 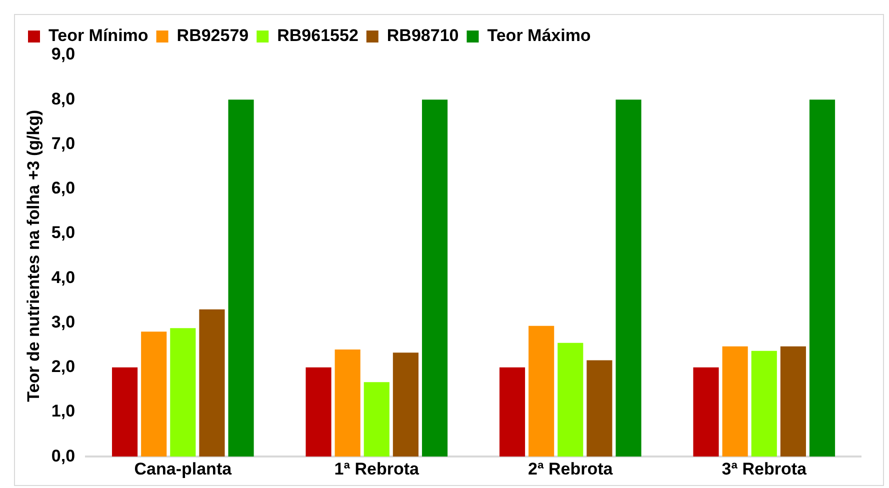 What do you see at coordinates (183, 468) in the screenshot?
I see `x-tick-label: Cana-planta` at bounding box center [183, 468].